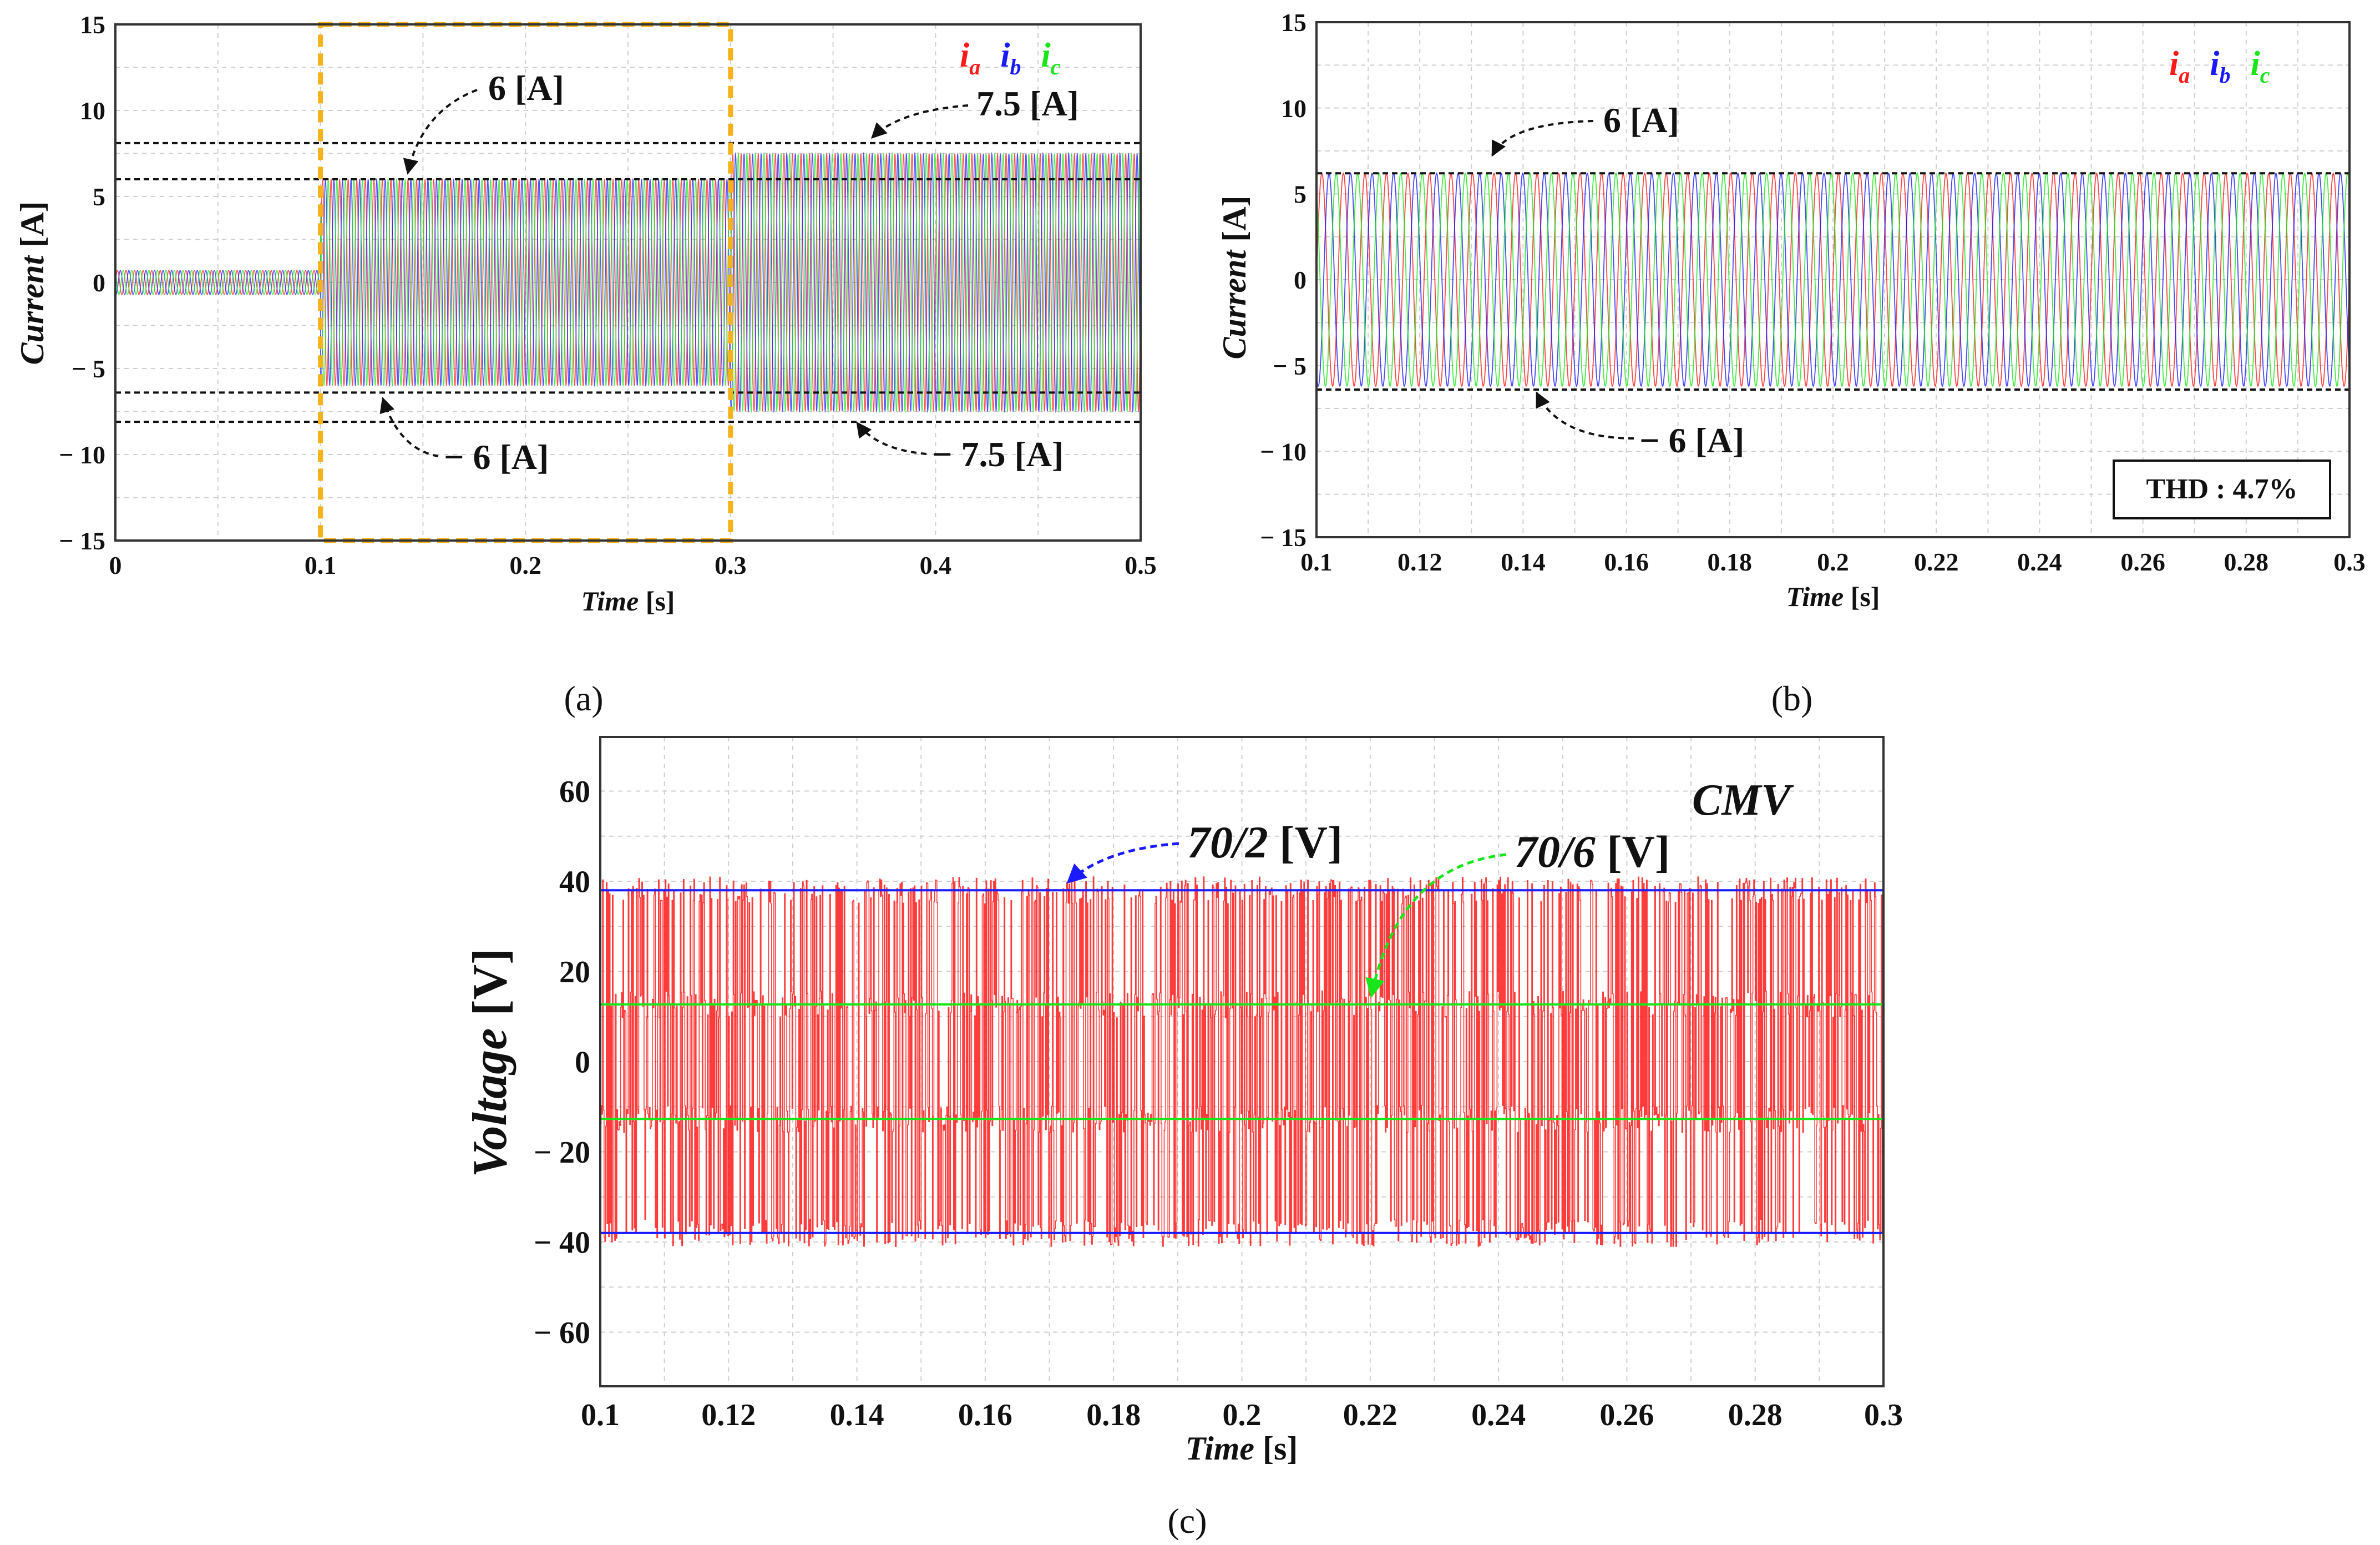 The width and height of the screenshot is (2380, 1545). Describe the element at coordinates (1290, 366) in the screenshot. I see `b-y-tick-label: − 5` at that location.